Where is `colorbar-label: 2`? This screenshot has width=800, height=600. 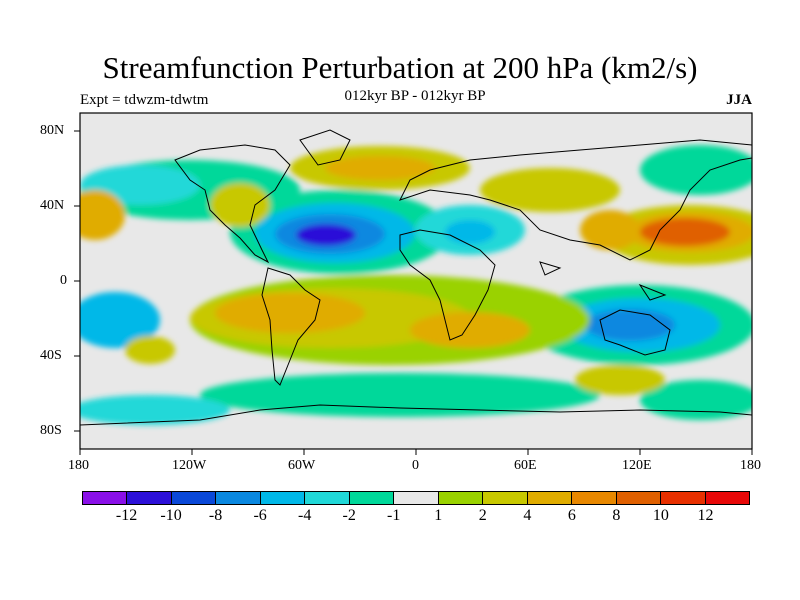 colorbar-label: 2 is located at coordinates (482, 515).